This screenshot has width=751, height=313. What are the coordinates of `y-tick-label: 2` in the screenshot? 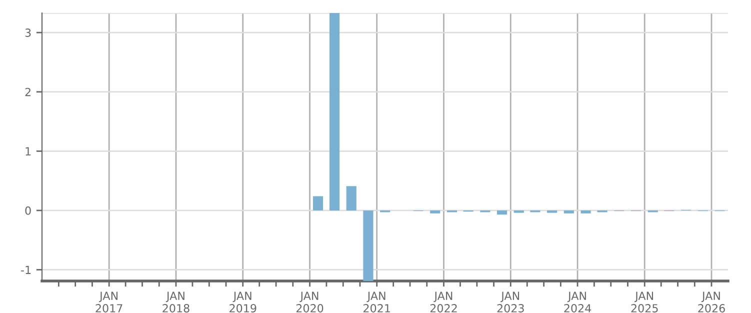 It's located at (27, 92).